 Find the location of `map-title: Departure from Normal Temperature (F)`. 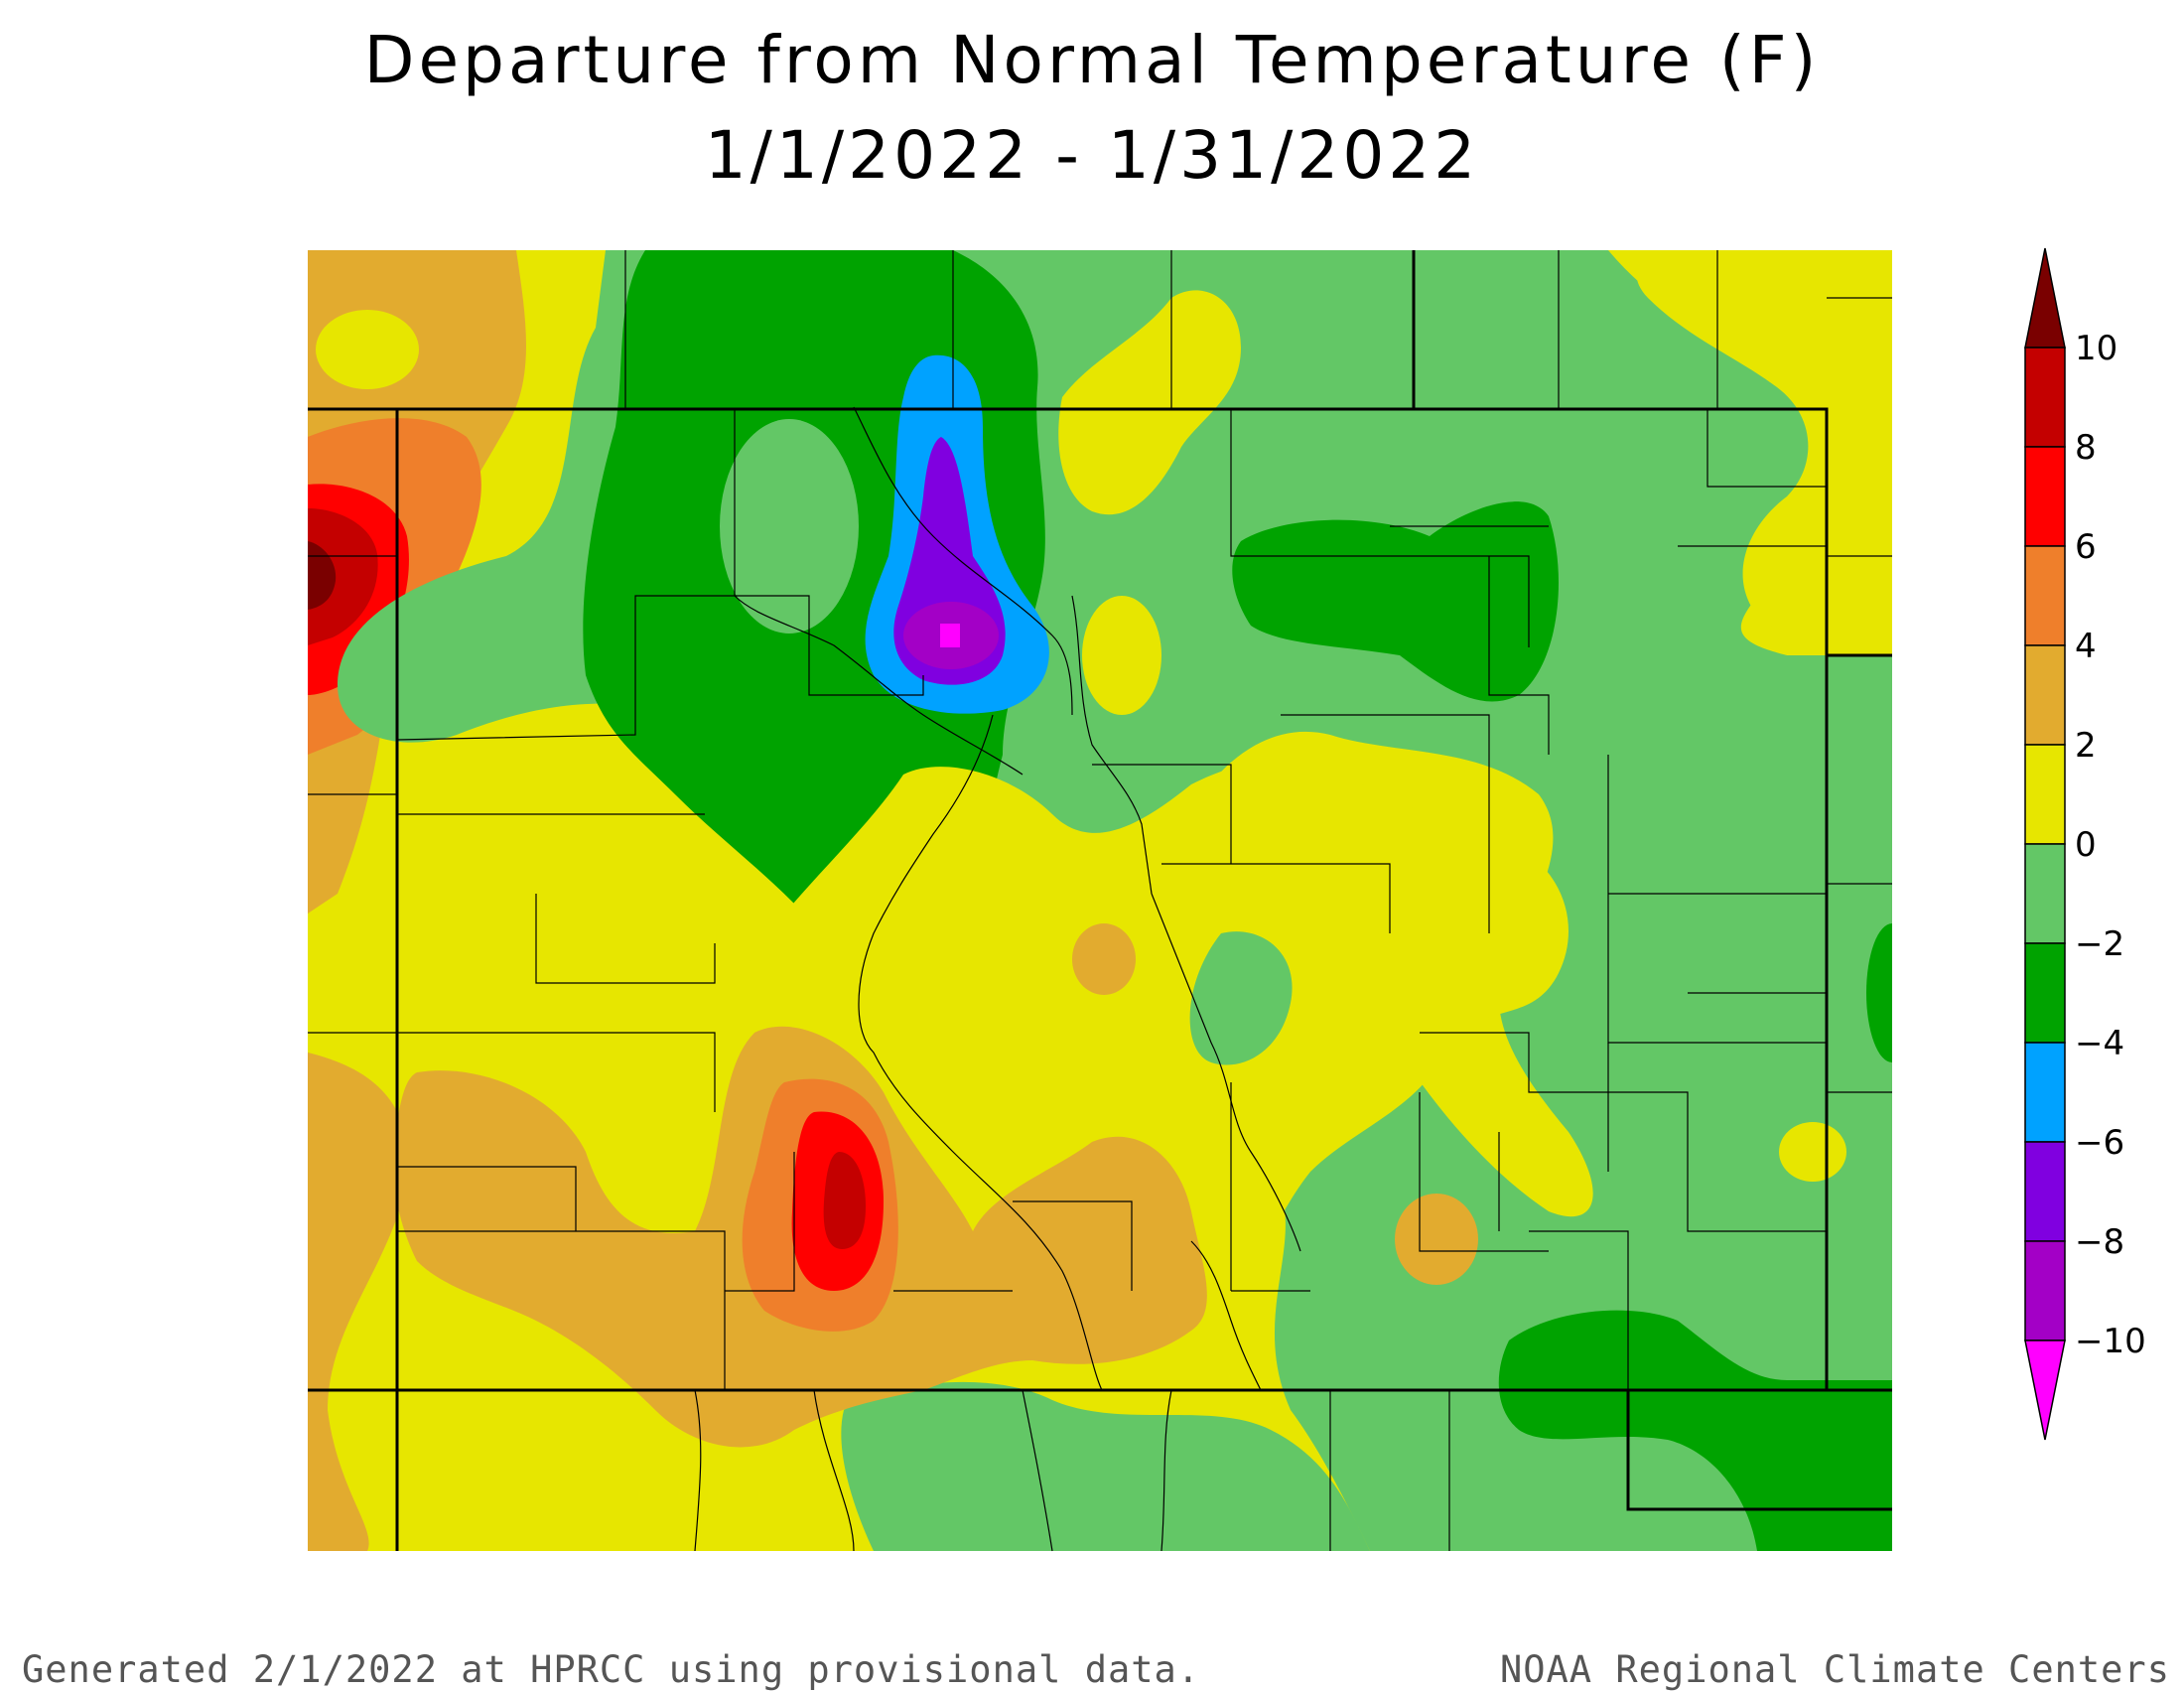

map-title: Departure from Normal Temperature (F) is located at coordinates (1092, 60).